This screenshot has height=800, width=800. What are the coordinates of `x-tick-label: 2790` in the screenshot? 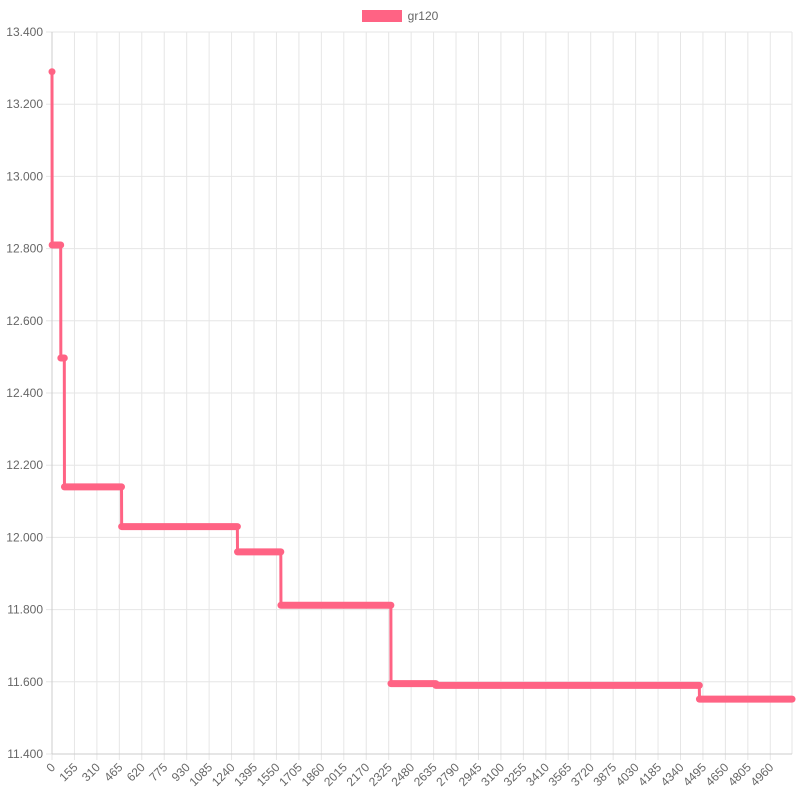 It's located at (447, 774).